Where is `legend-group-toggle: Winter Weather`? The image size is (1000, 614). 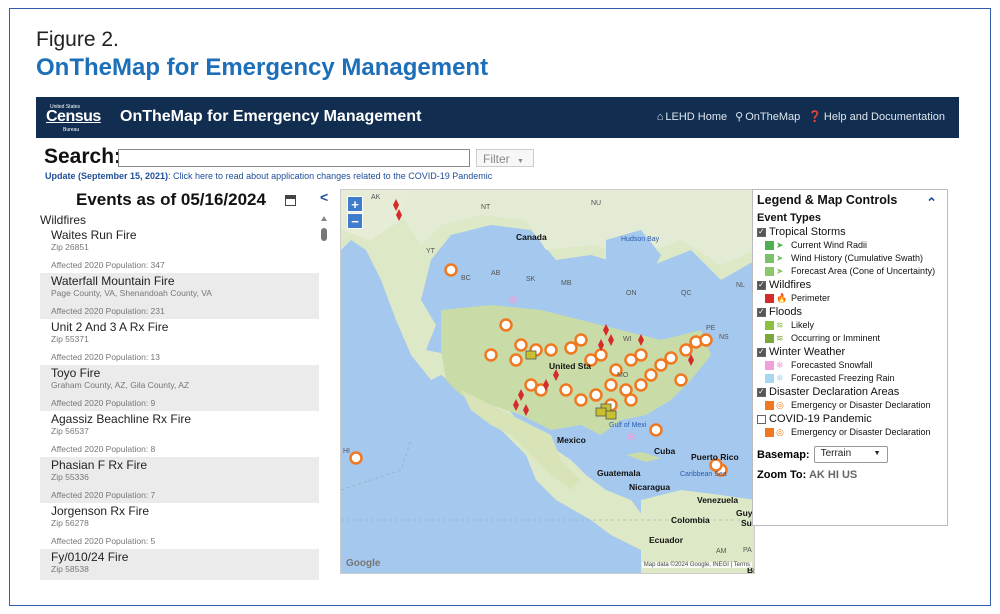
legend-group-toggle: Winter Weather is located at coordinates (850, 352).